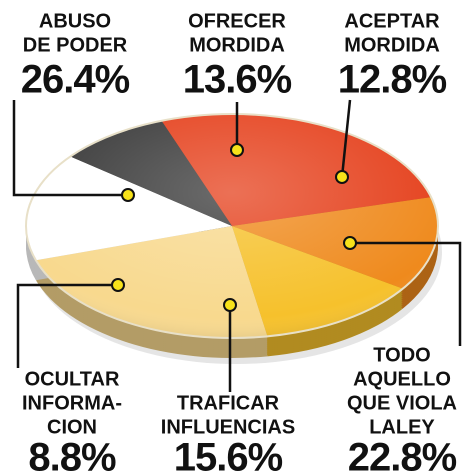 This screenshot has height=476, width=467. Describe the element at coordinates (75, 80) in the screenshot. I see `value-label: 26.4%` at that location.